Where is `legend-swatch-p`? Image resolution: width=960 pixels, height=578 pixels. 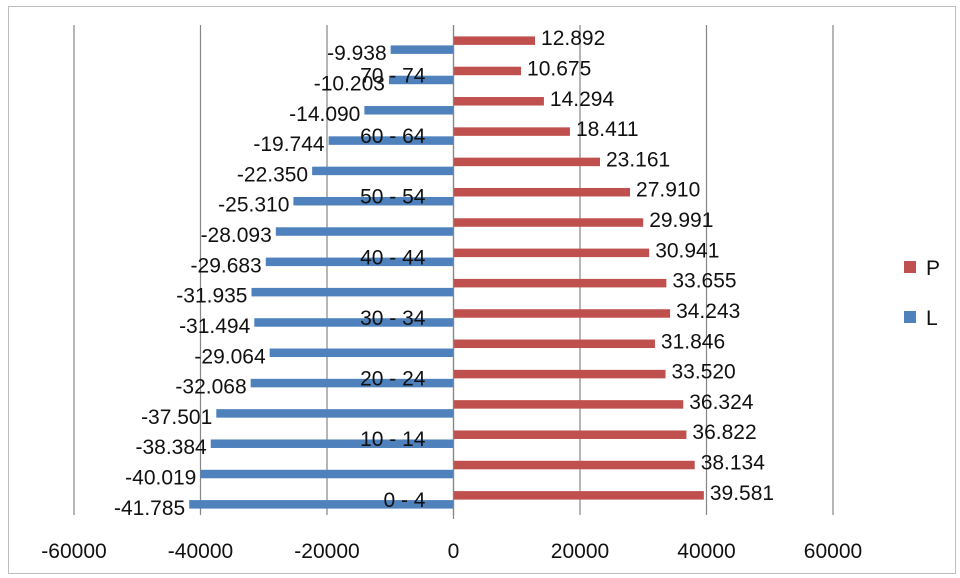 legend-swatch-p is located at coordinates (910, 267).